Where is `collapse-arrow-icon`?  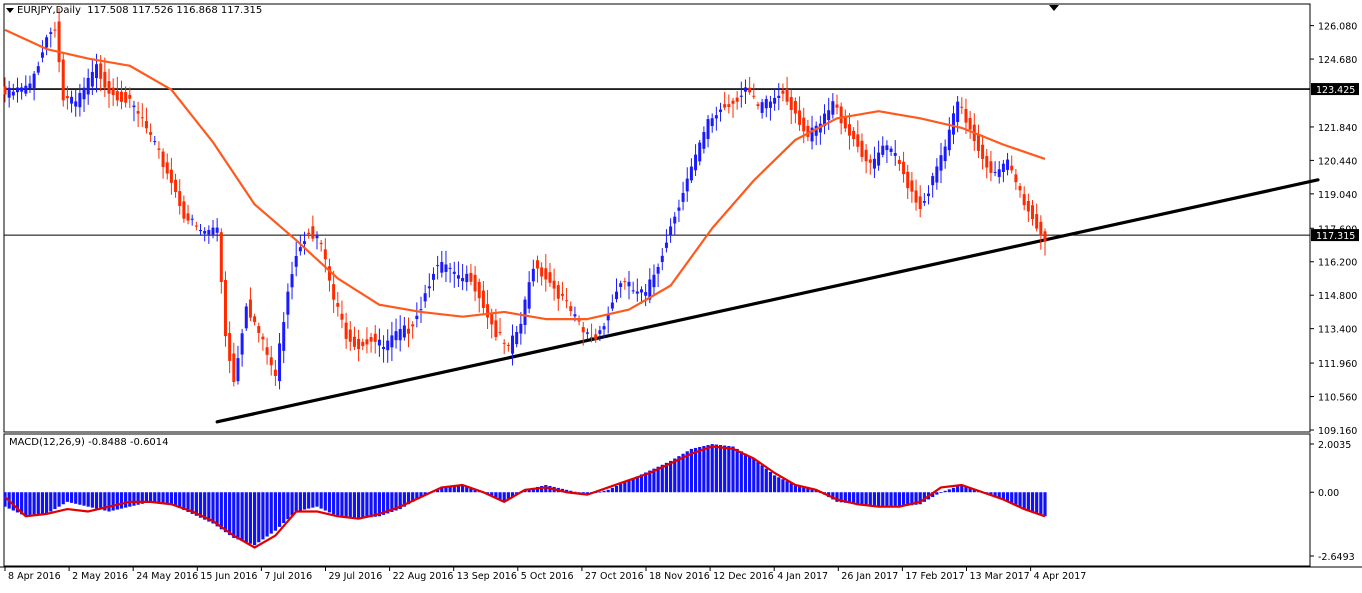 collapse-arrow-icon is located at coordinates (10, 10).